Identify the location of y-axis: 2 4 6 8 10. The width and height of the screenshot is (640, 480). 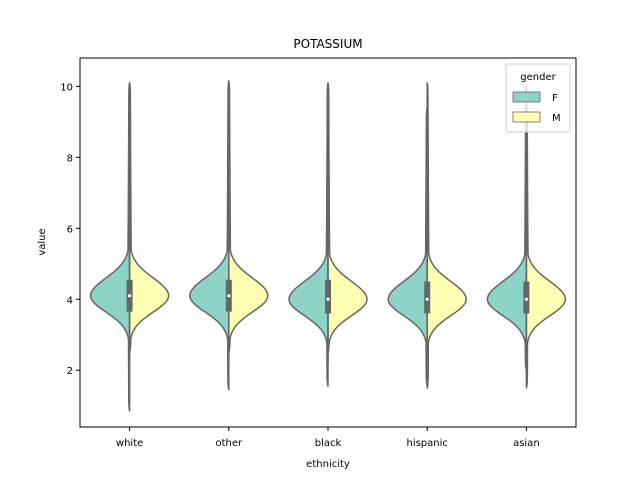
(70, 229).